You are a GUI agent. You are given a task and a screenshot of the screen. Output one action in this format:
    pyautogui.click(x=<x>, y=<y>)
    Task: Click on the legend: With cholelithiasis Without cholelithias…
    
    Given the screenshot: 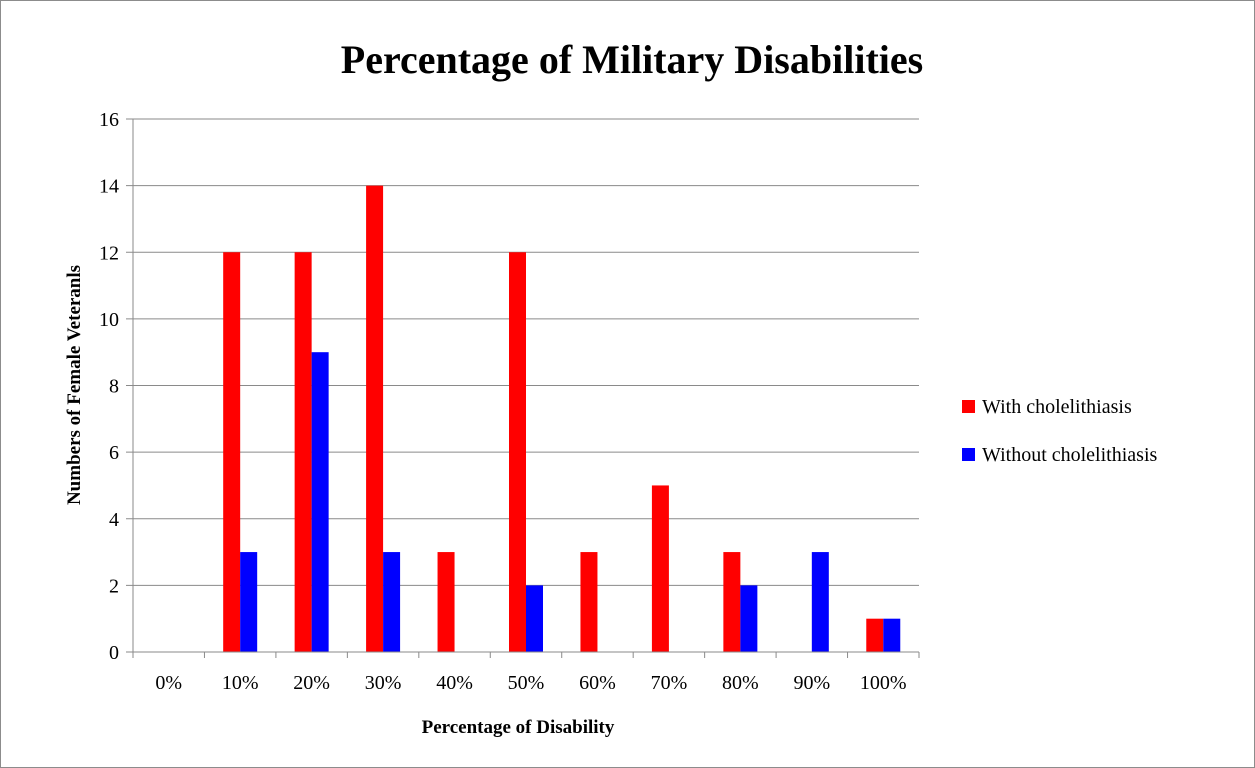 What is the action you would take?
    pyautogui.click(x=1060, y=431)
    